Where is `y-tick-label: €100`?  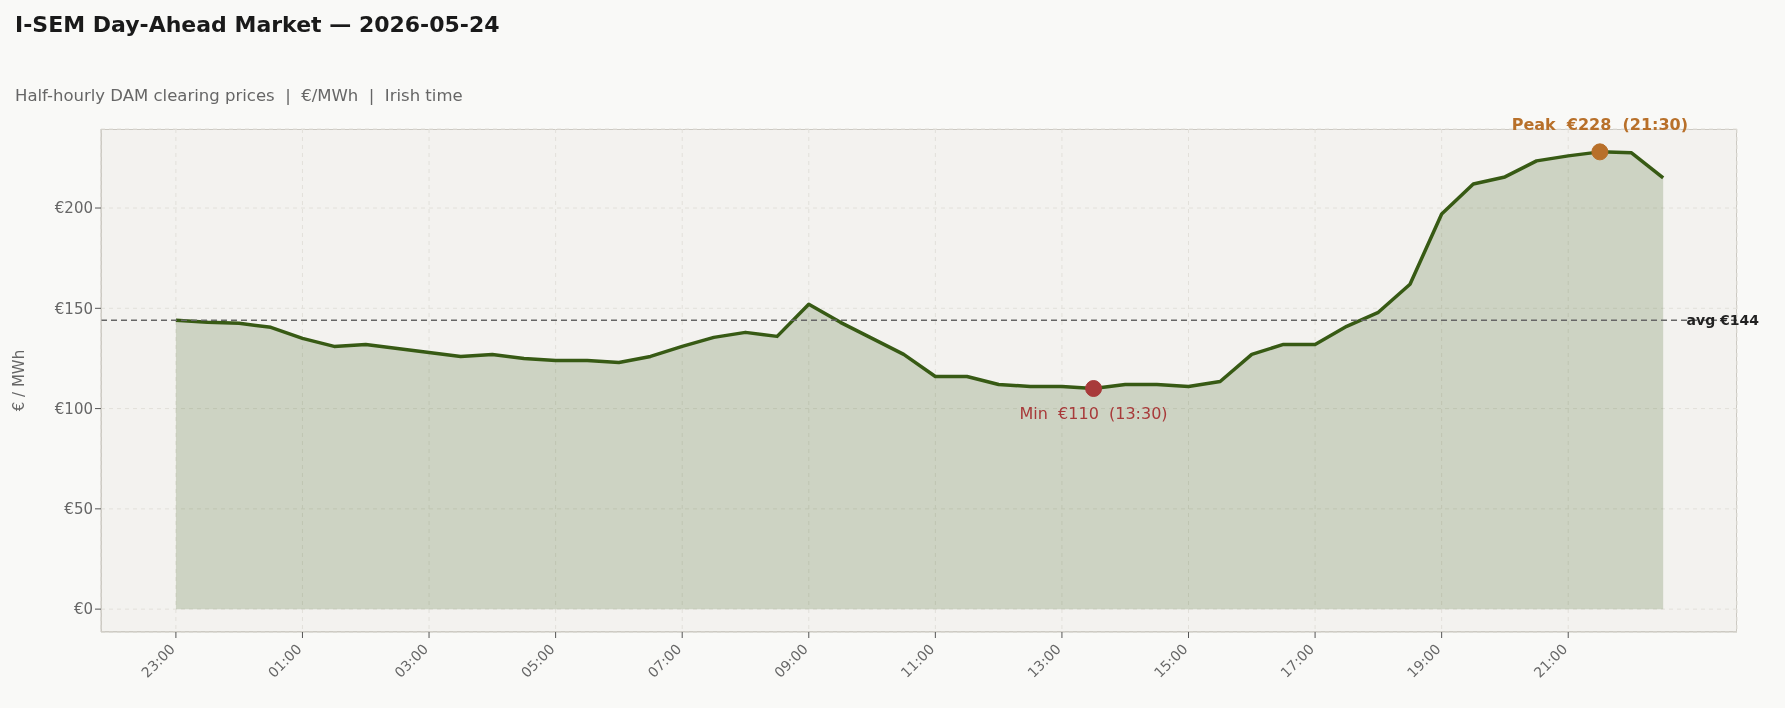
y-tick-label: €100 is located at coordinates (73, 408).